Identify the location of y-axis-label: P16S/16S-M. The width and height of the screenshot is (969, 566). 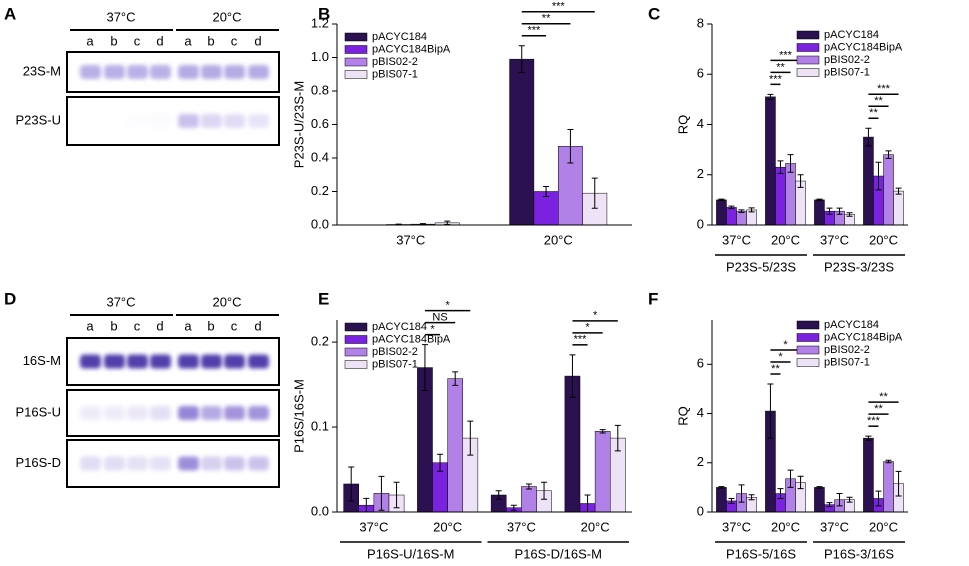
(298, 416).